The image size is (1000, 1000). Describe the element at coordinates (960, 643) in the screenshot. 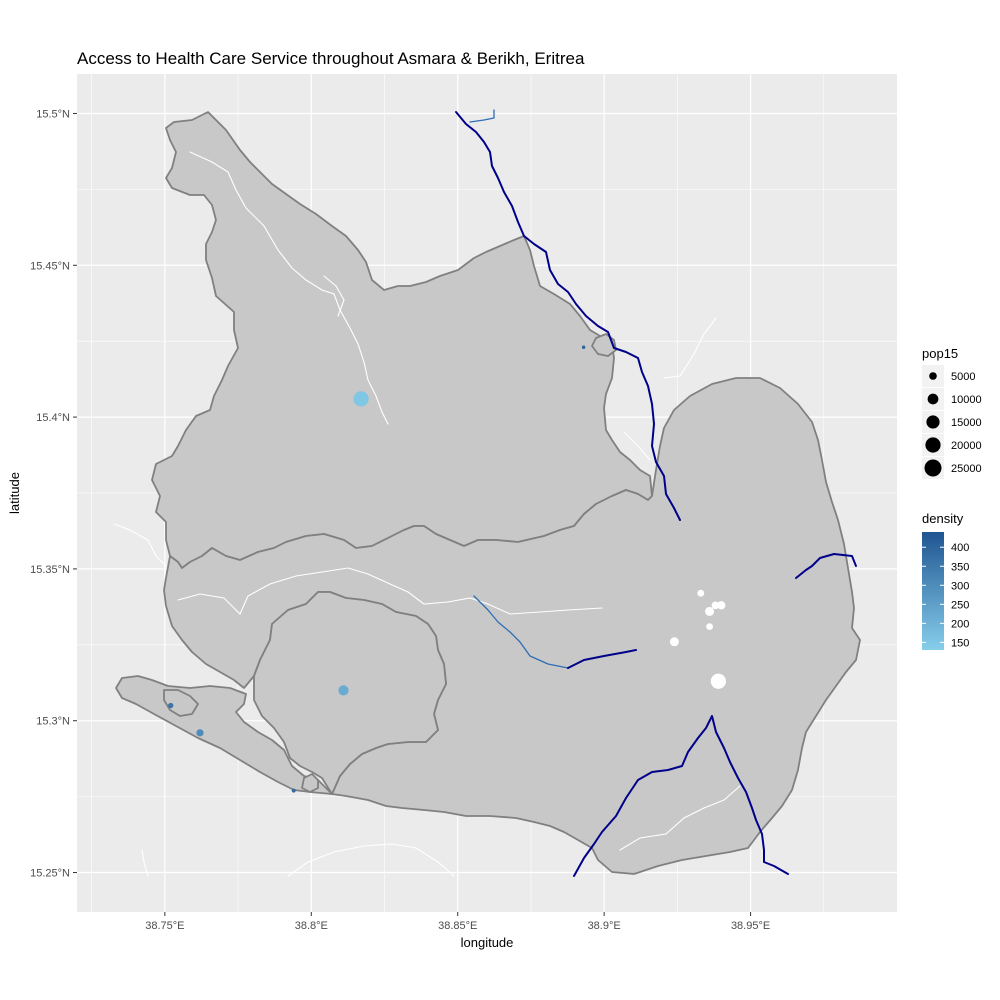

I see `color-legend-label: 150` at that location.